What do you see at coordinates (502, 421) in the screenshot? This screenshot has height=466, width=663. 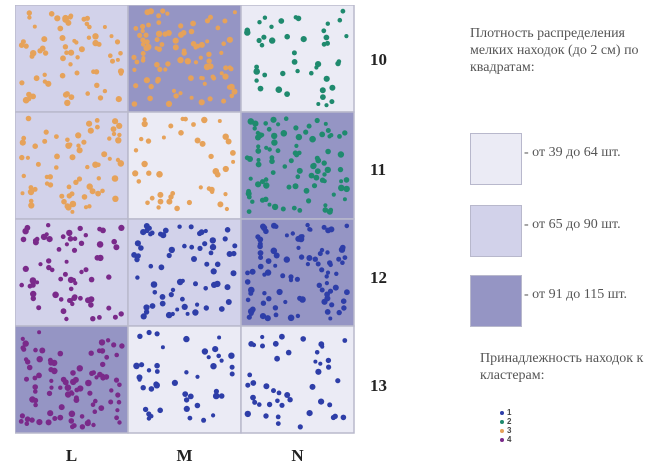 I see `cluster-dot-icon` at bounding box center [502, 421].